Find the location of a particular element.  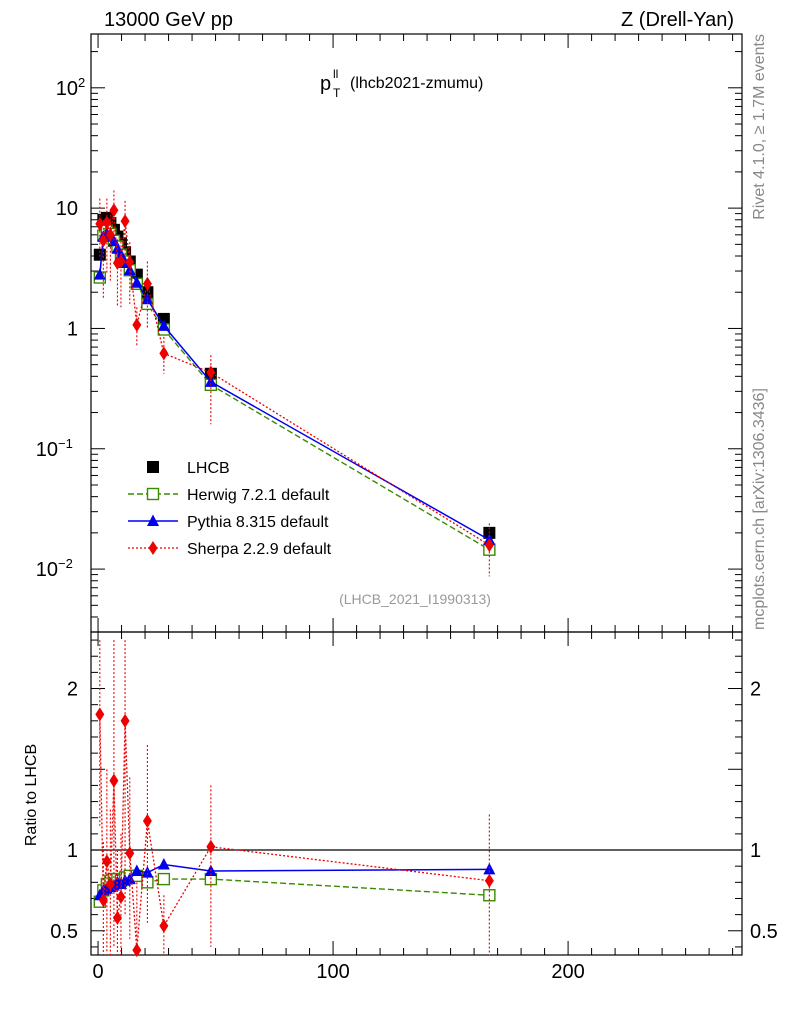

legend-item-sherpa: Sherpa 2.2.9 default is located at coordinates (230, 549).